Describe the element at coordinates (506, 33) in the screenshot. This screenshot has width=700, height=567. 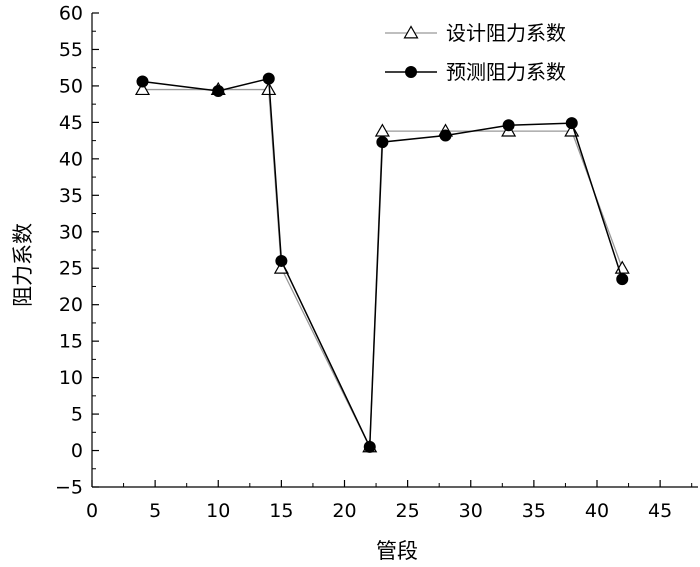
I see `legend-label: 设计阻力系数` at that location.